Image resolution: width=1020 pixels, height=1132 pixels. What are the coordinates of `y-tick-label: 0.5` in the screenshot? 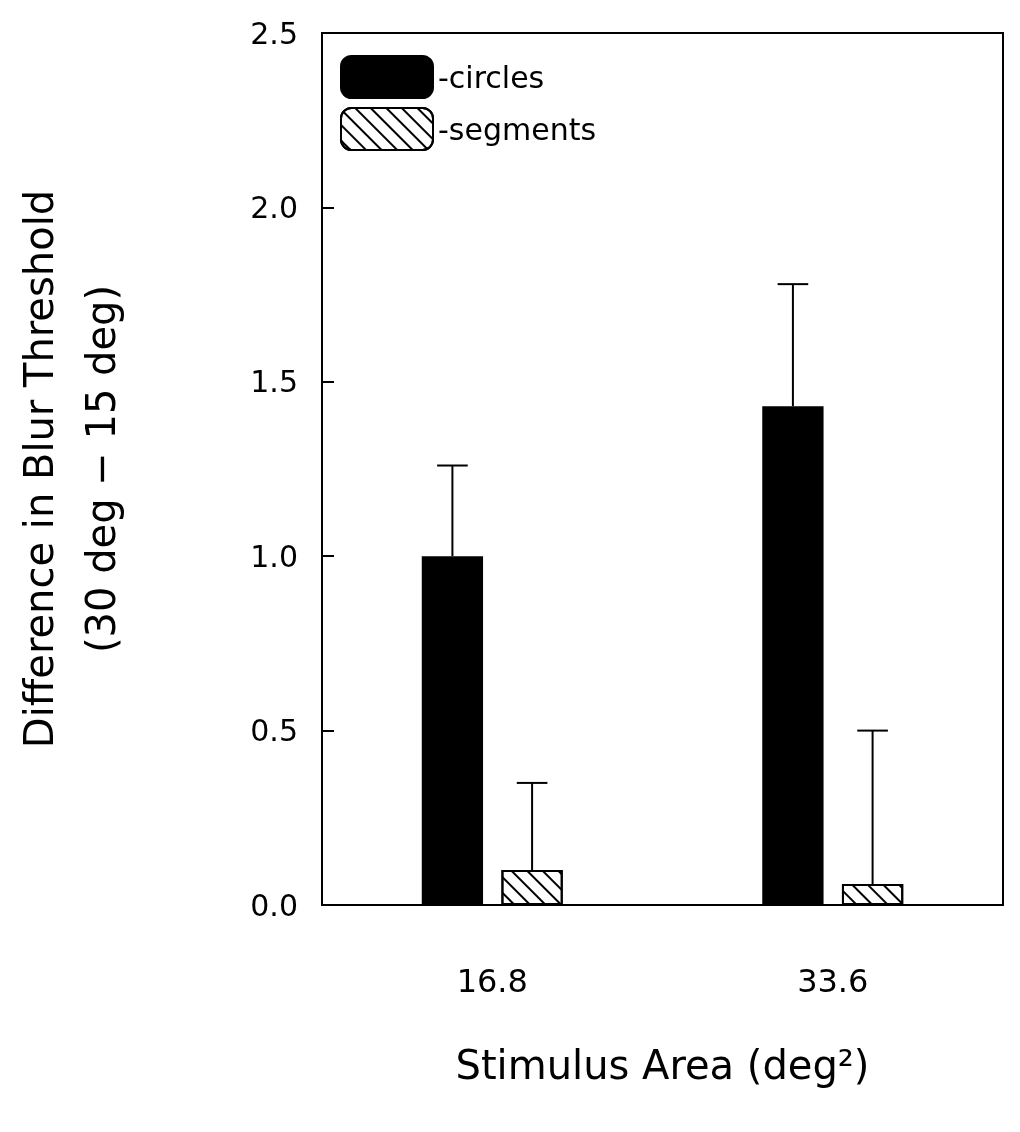 It's located at (274, 731).